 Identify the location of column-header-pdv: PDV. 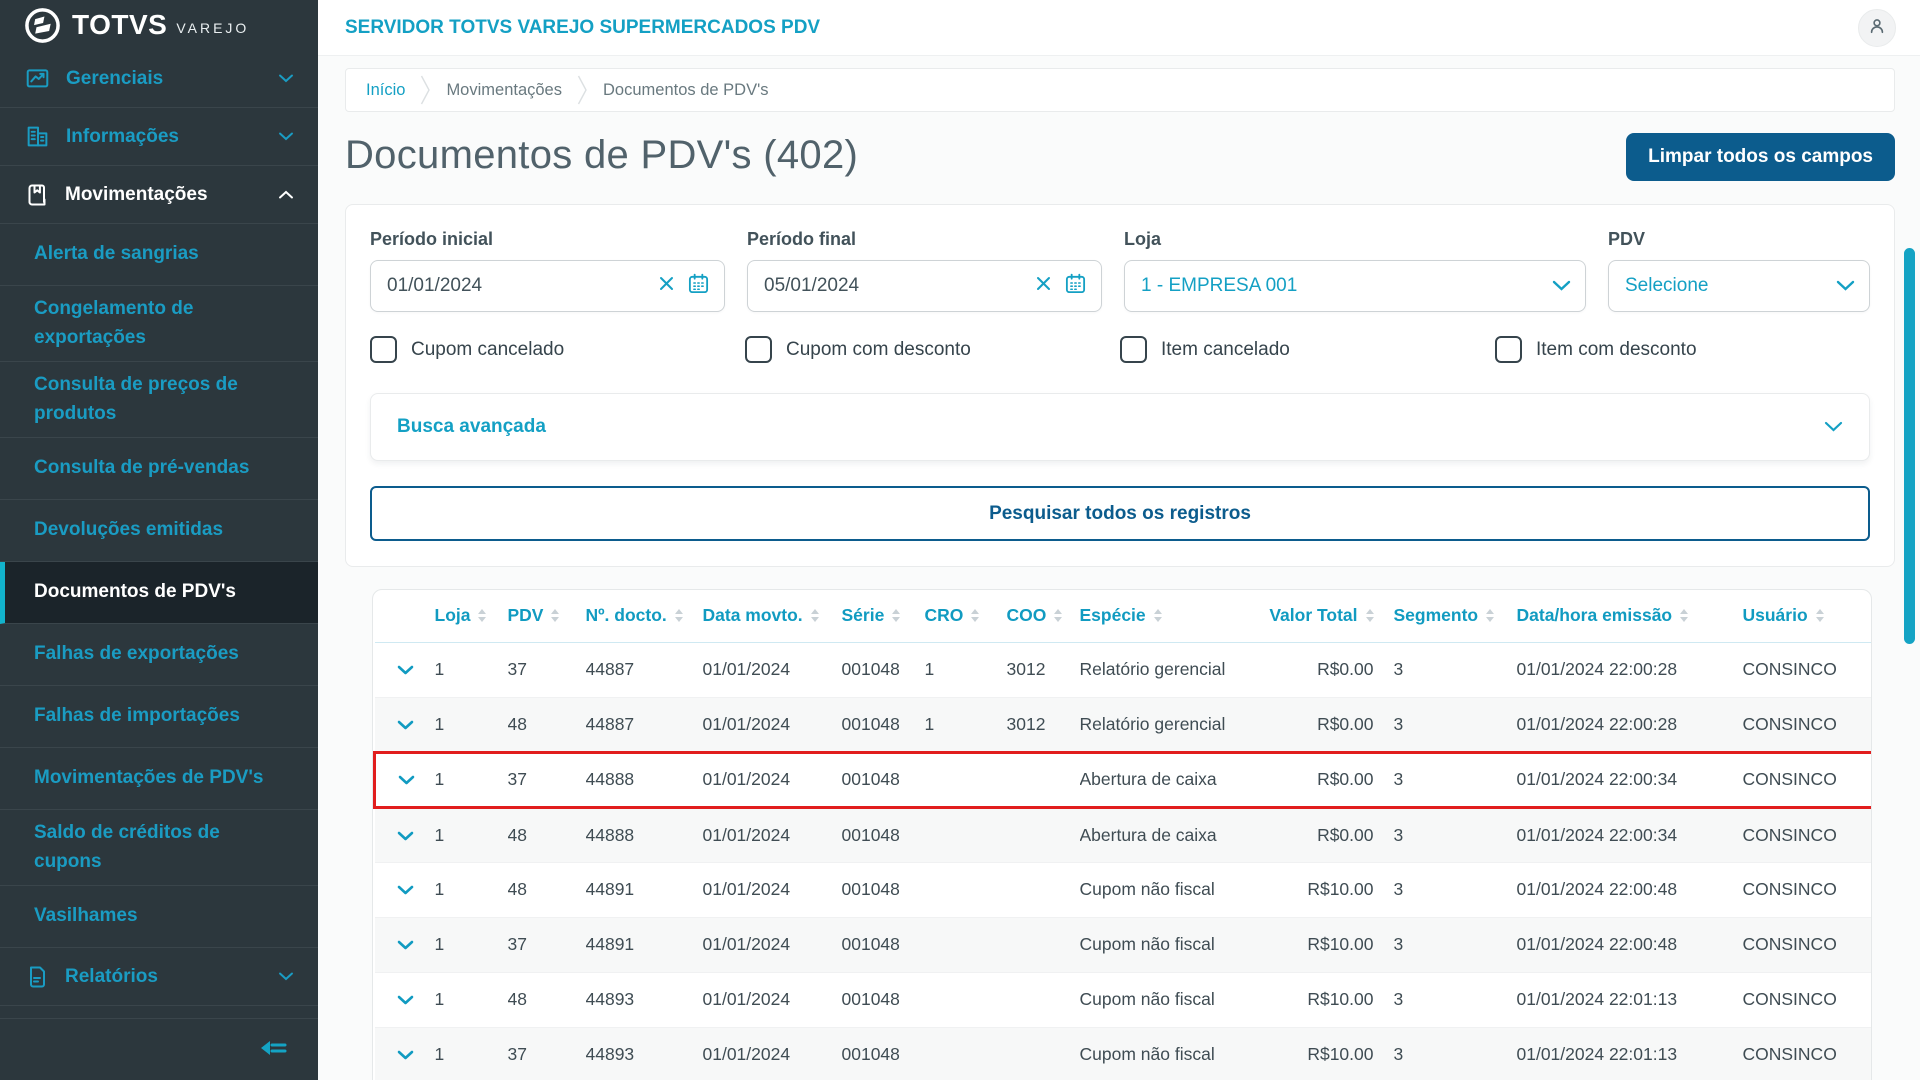
(546, 616).